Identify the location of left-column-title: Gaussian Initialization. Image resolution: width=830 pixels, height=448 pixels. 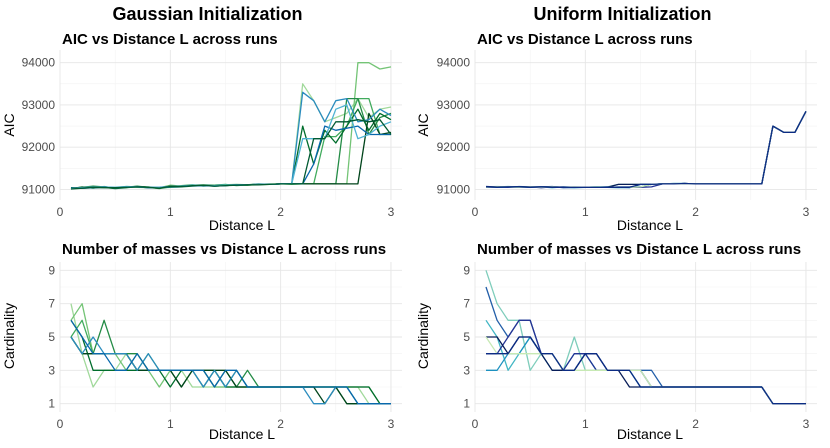
(207, 14).